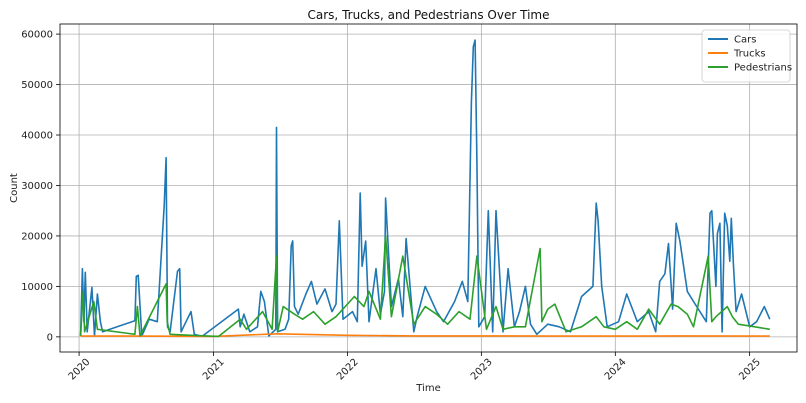  Describe the element at coordinates (14, 188) in the screenshot. I see `y-axis-label: Count` at that location.